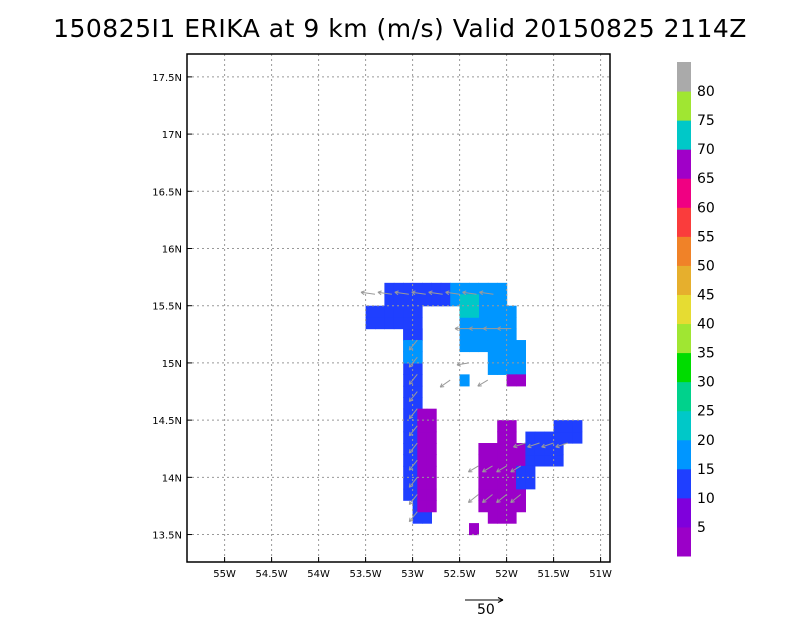 This screenshot has width=800, height=618. I want to click on colorbar-label: 45, so click(706, 295).